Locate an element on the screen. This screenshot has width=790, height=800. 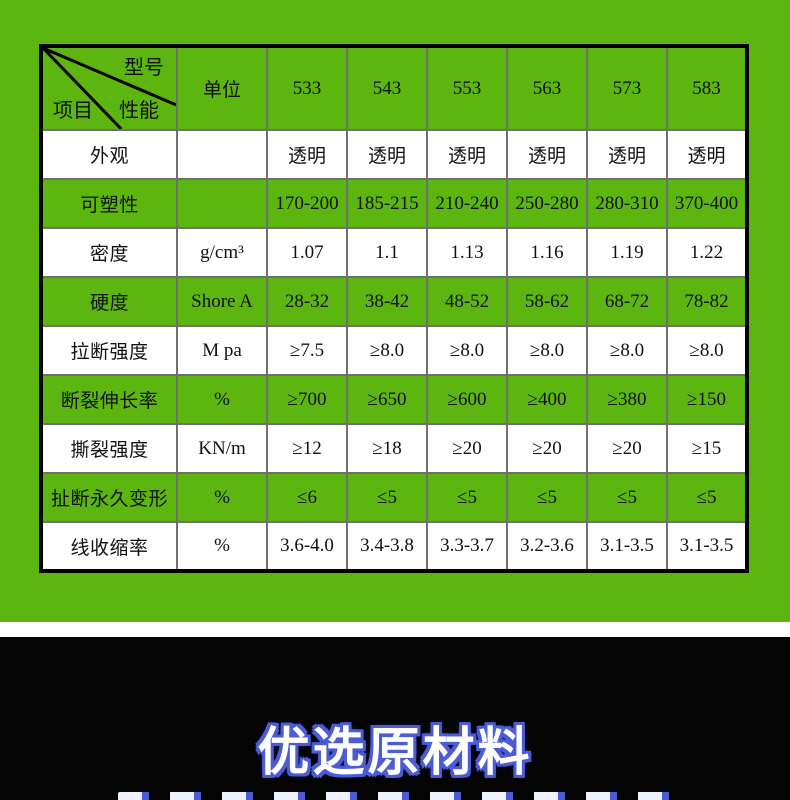
value-cell: ≥400 is located at coordinates (547, 399).